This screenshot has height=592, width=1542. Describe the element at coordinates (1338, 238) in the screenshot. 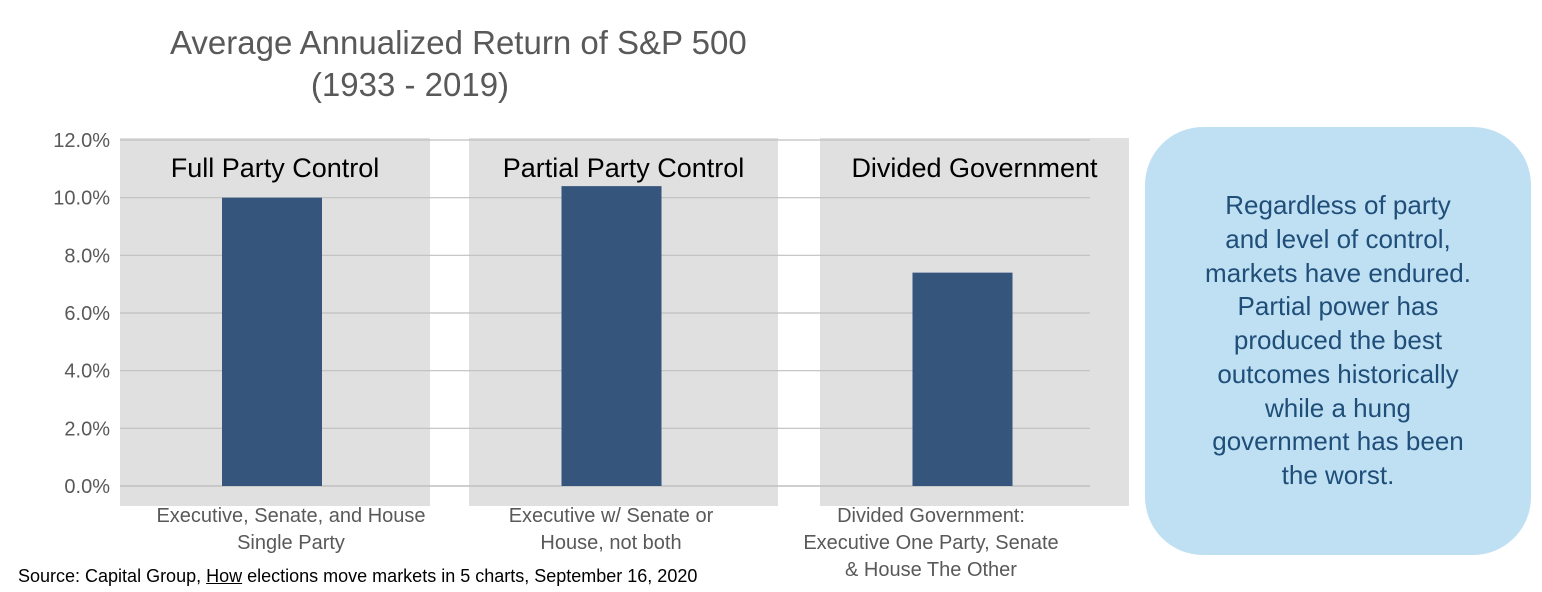

I see `callout-line: and level of control,` at that location.